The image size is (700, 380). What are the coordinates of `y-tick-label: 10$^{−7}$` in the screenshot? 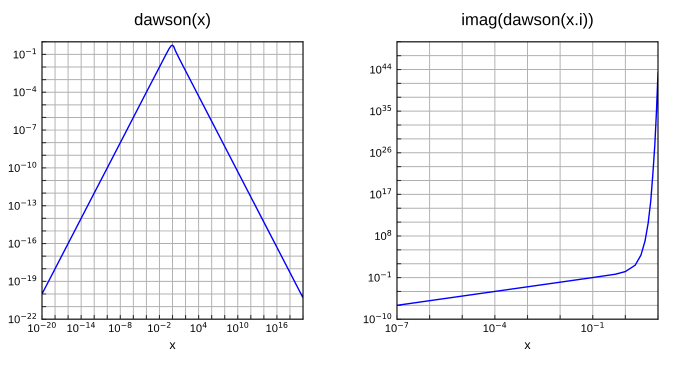 It's located at (25, 129).